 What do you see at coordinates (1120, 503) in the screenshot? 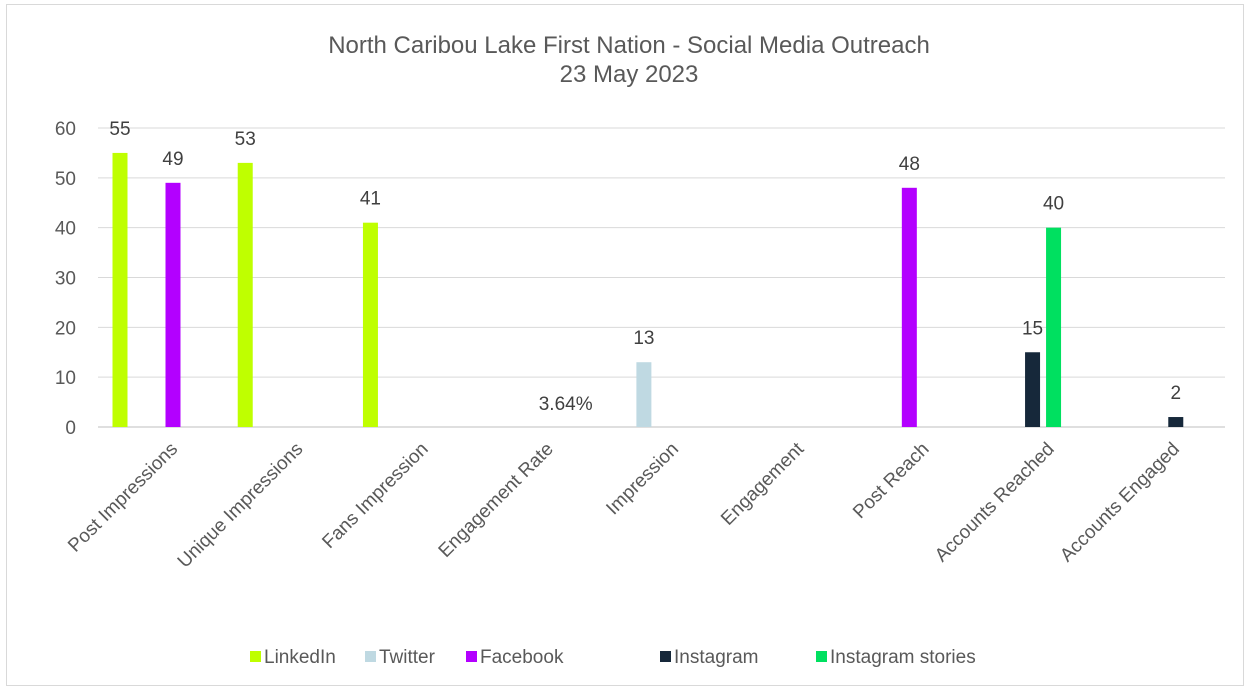
I see `x-tick-label: Accounts Engaged` at bounding box center [1120, 503].